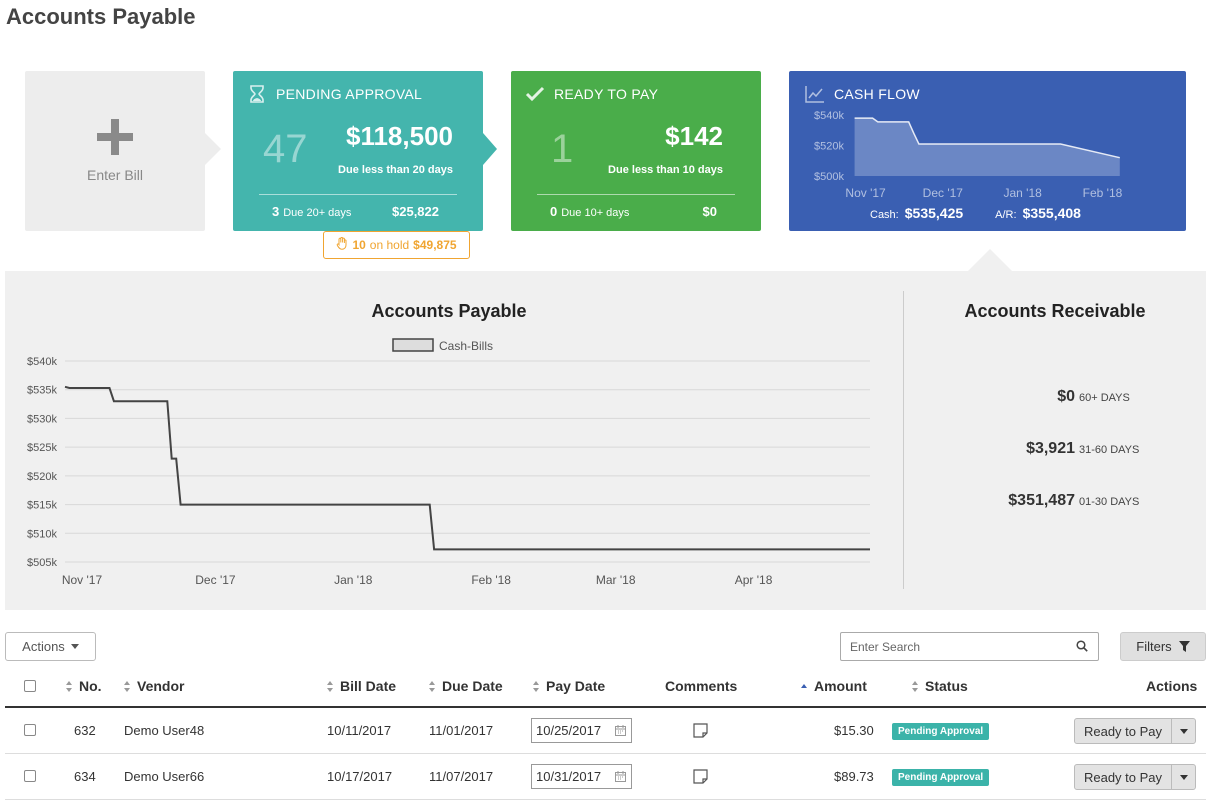 This screenshot has height=803, width=1209. Describe the element at coordinates (461, 730) in the screenshot. I see `row-due-date: 11/01/2017` at that location.